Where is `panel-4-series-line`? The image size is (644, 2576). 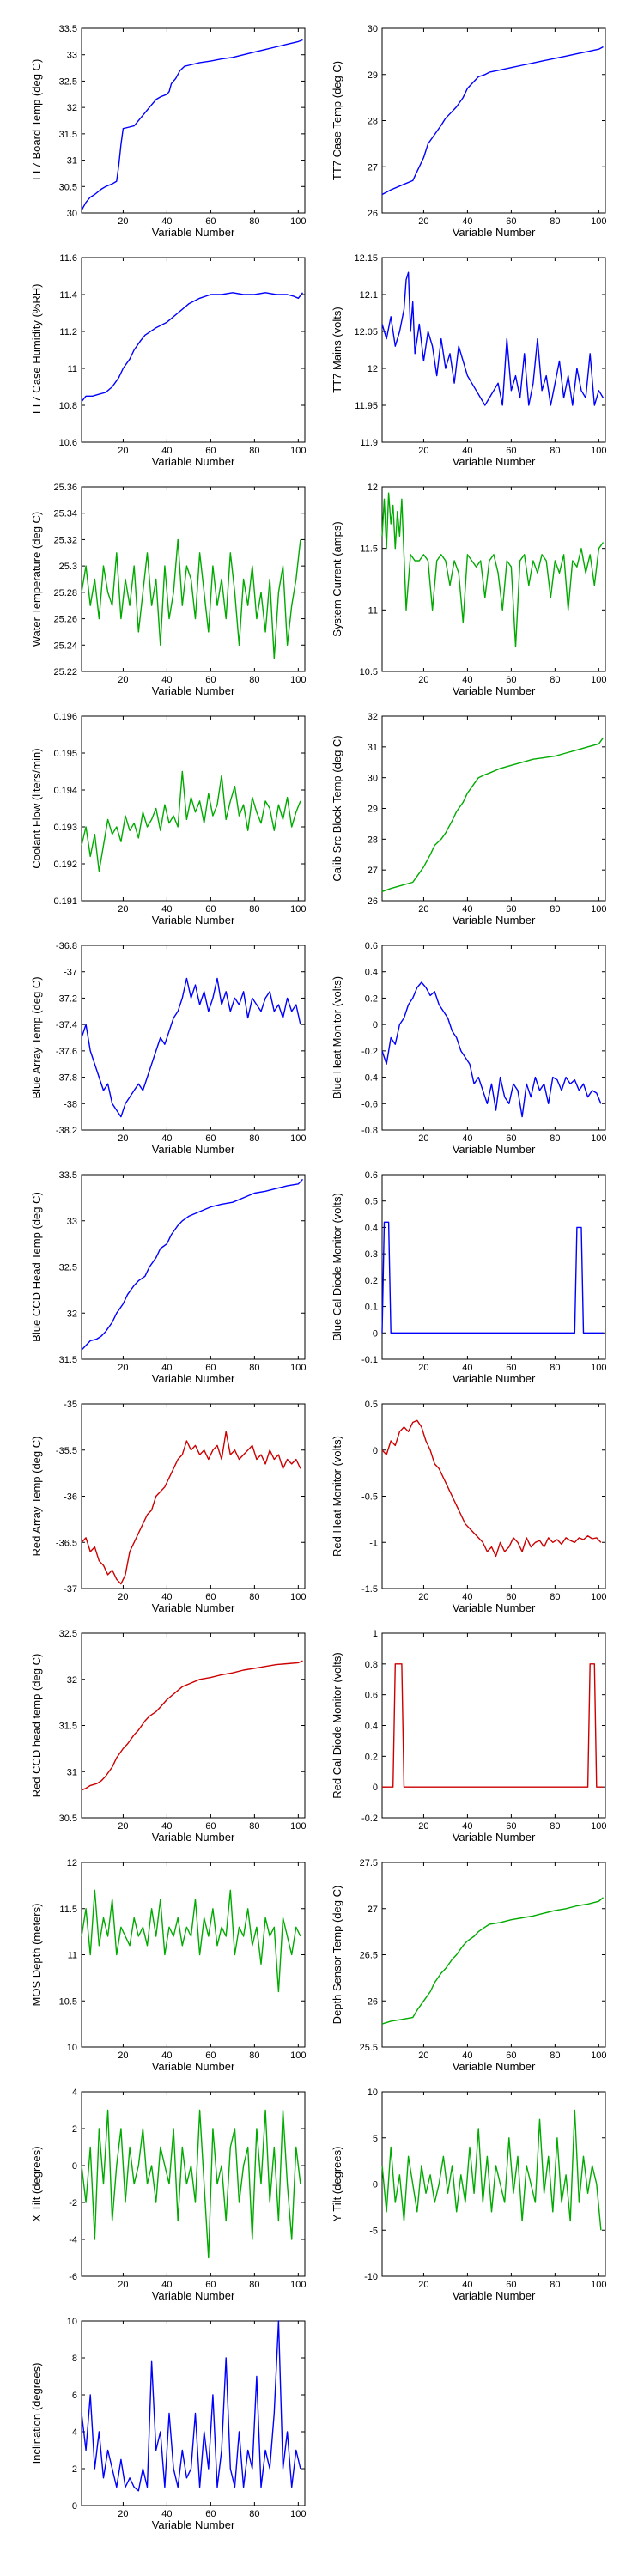
panel-4-series-line is located at coordinates (493, 338).